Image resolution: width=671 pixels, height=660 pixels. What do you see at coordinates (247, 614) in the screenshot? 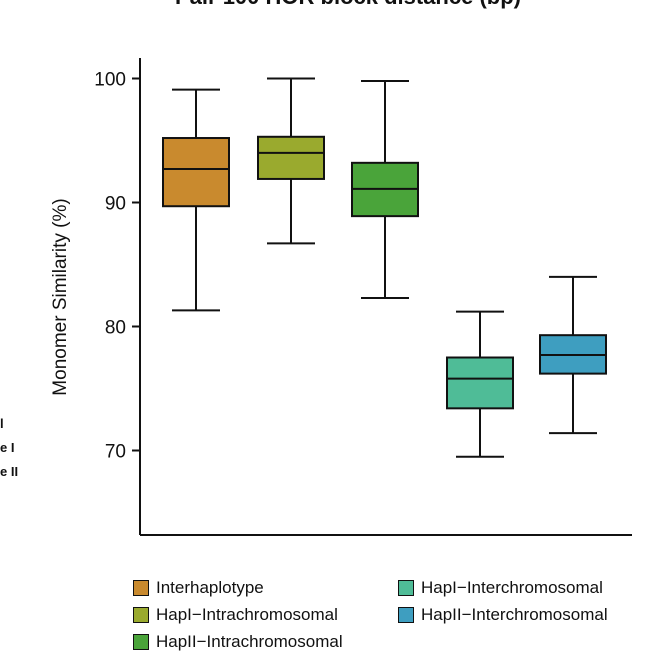
I see `legend-label: HapI−Intrachromosomal` at bounding box center [247, 614].